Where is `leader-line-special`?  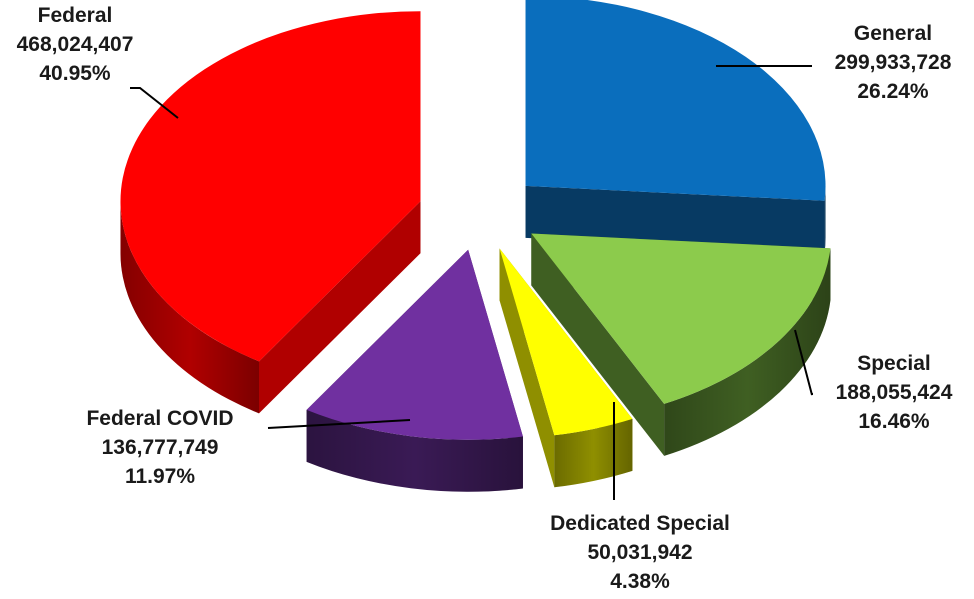
leader-line-special is located at coordinates (803, 362).